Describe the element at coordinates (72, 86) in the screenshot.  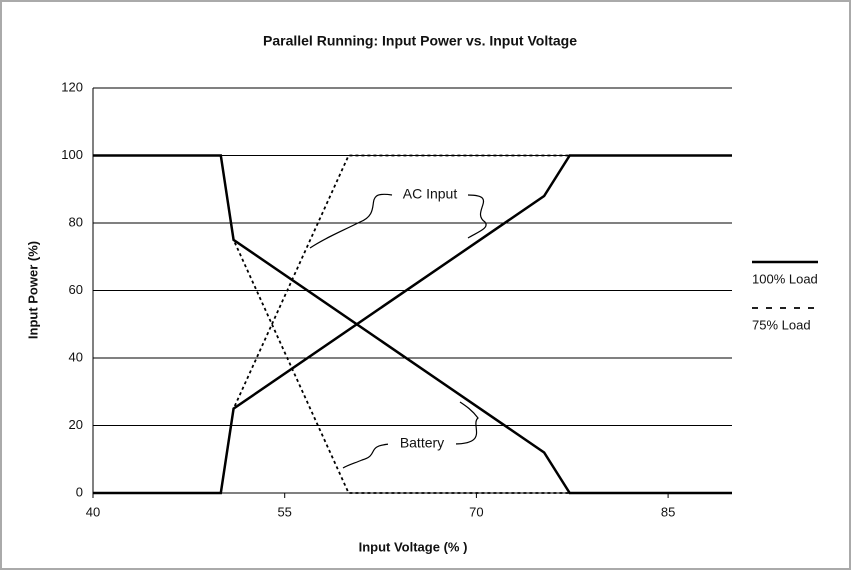
I see `y-tick-label: 120` at that location.